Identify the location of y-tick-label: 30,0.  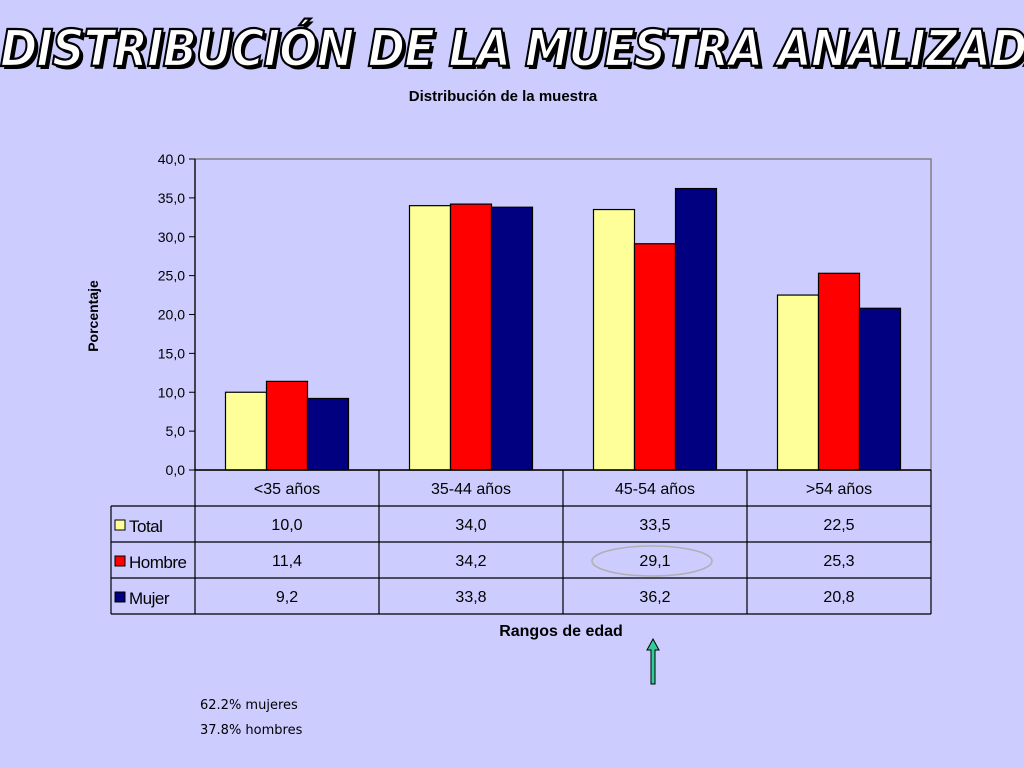
(171, 237).